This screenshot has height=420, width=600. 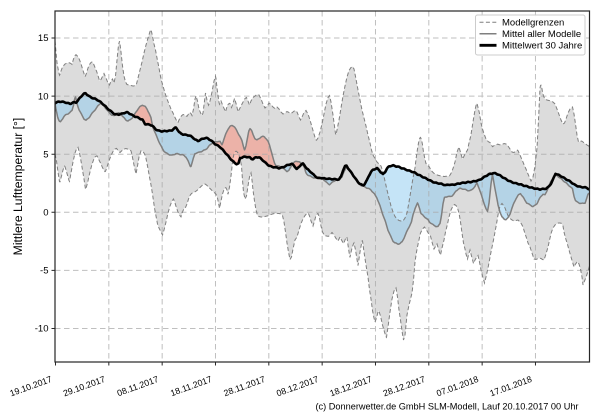 What do you see at coordinates (541, 34) in the screenshot?
I see `svg-text: Mittel aller Modelle` at bounding box center [541, 34].